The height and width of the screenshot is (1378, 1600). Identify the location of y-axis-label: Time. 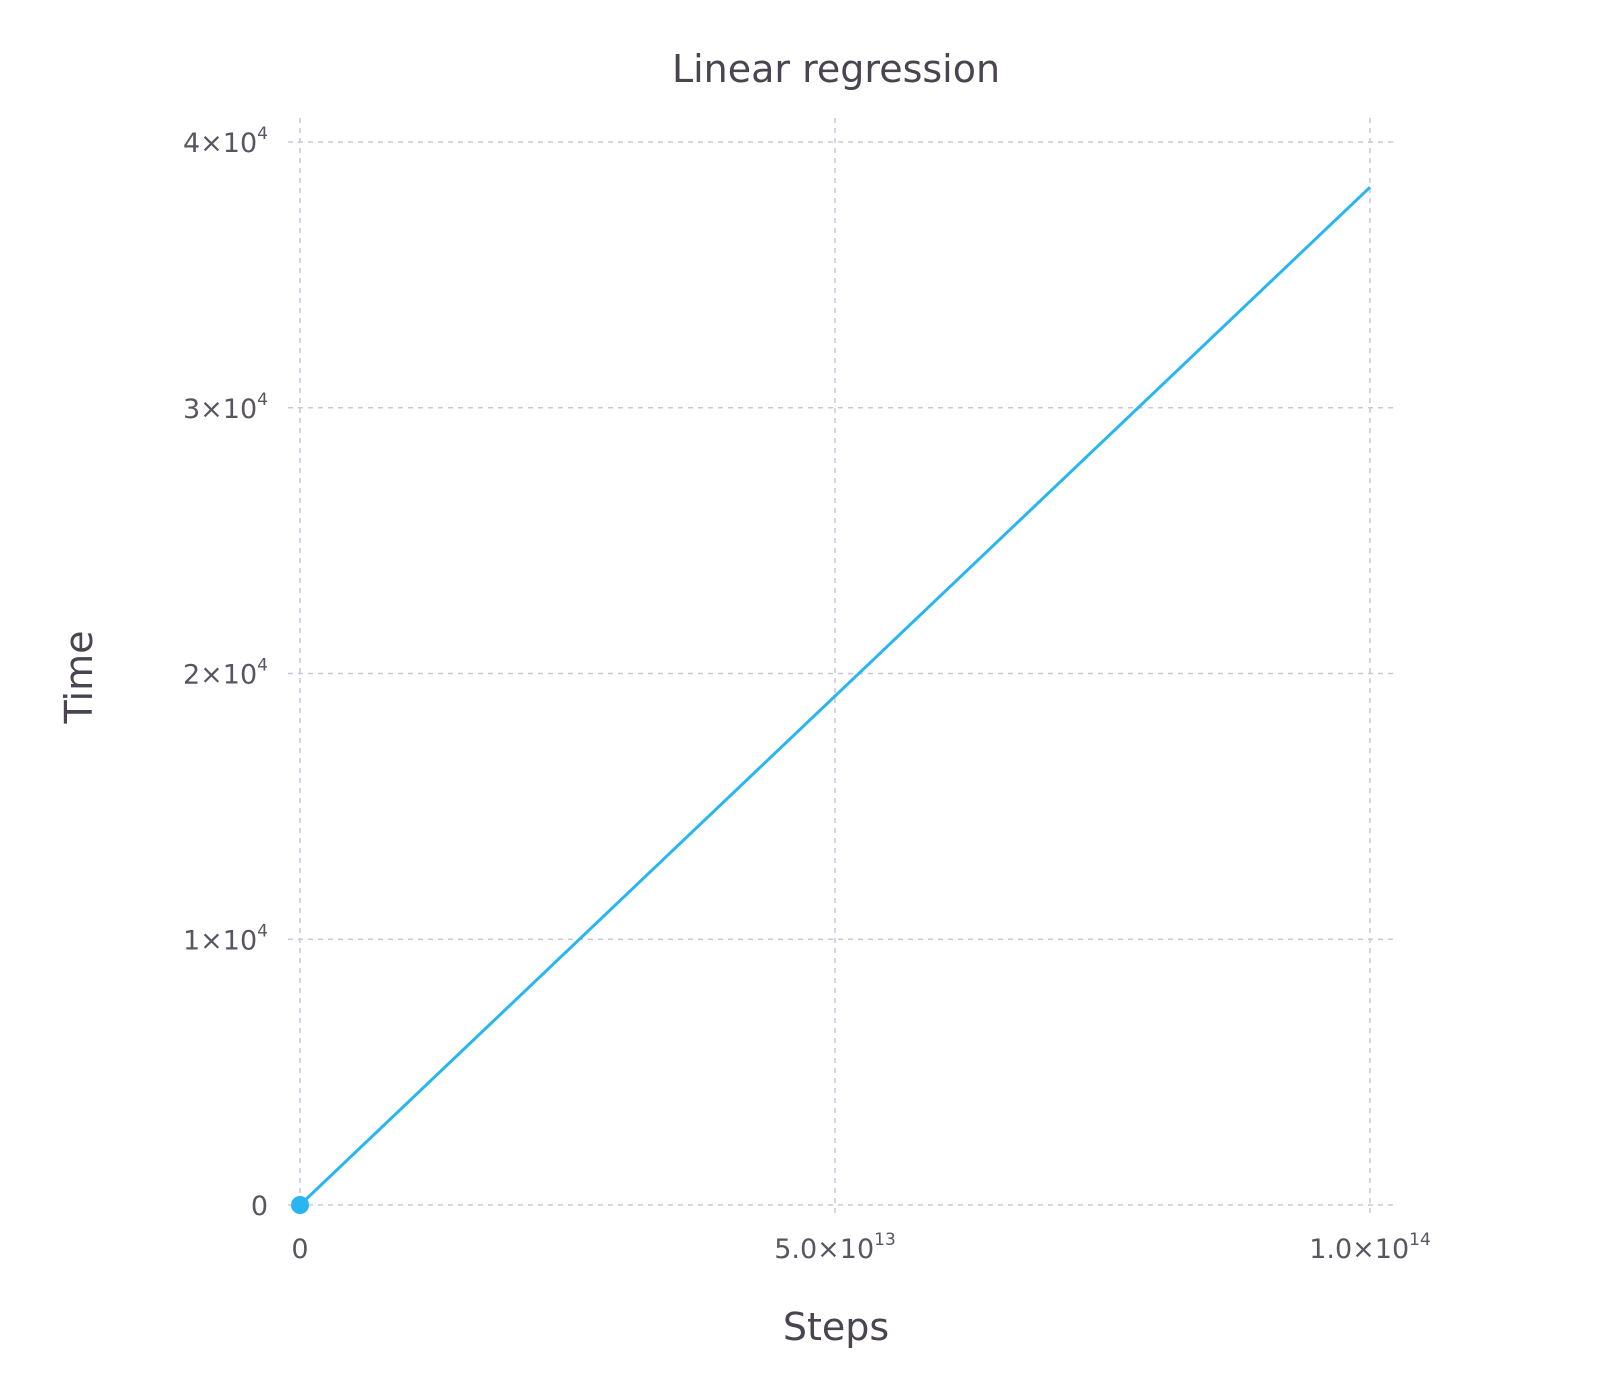
(79, 678).